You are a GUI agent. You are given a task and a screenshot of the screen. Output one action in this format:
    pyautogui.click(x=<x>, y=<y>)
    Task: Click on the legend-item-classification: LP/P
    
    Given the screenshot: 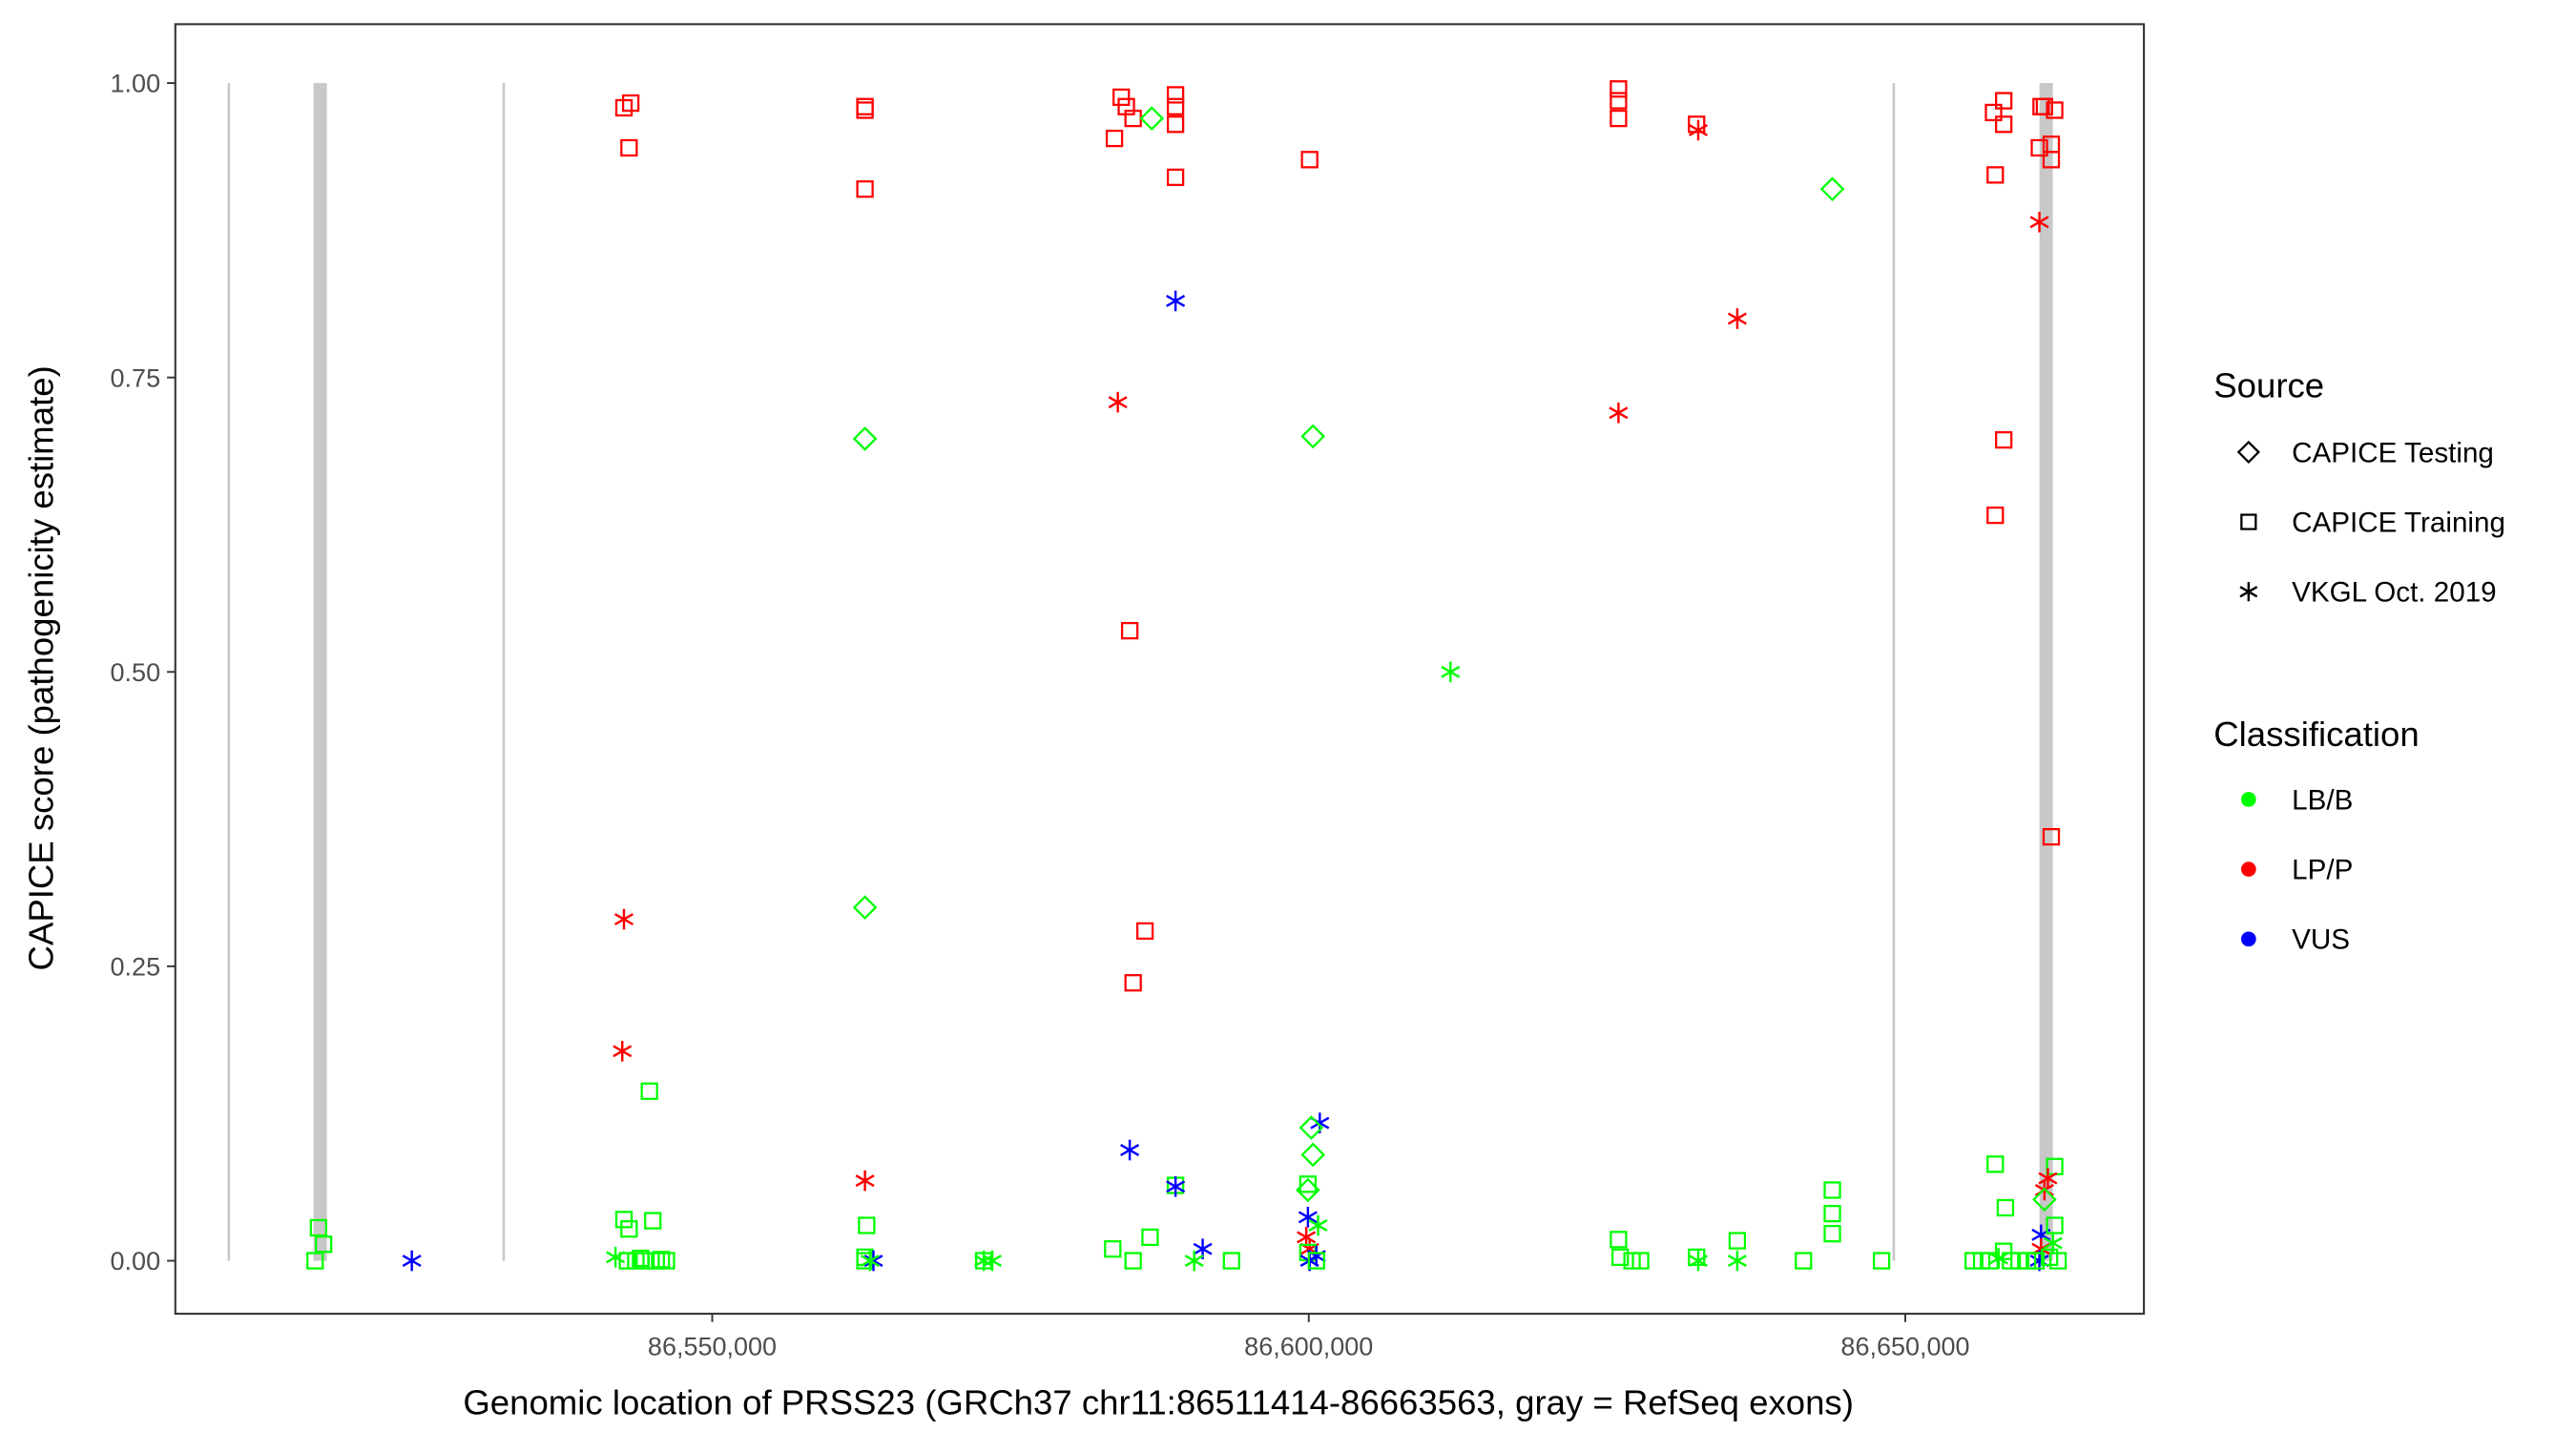 What is the action you would take?
    pyautogui.click(x=2322, y=871)
    